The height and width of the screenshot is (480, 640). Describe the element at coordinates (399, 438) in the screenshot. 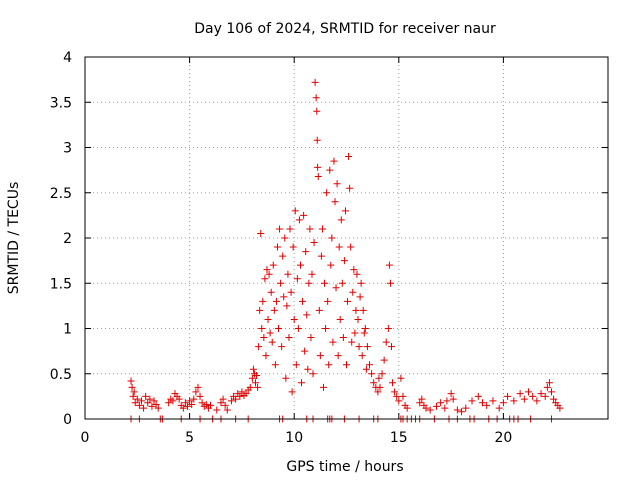

I see `x-tick-label: 15` at that location.